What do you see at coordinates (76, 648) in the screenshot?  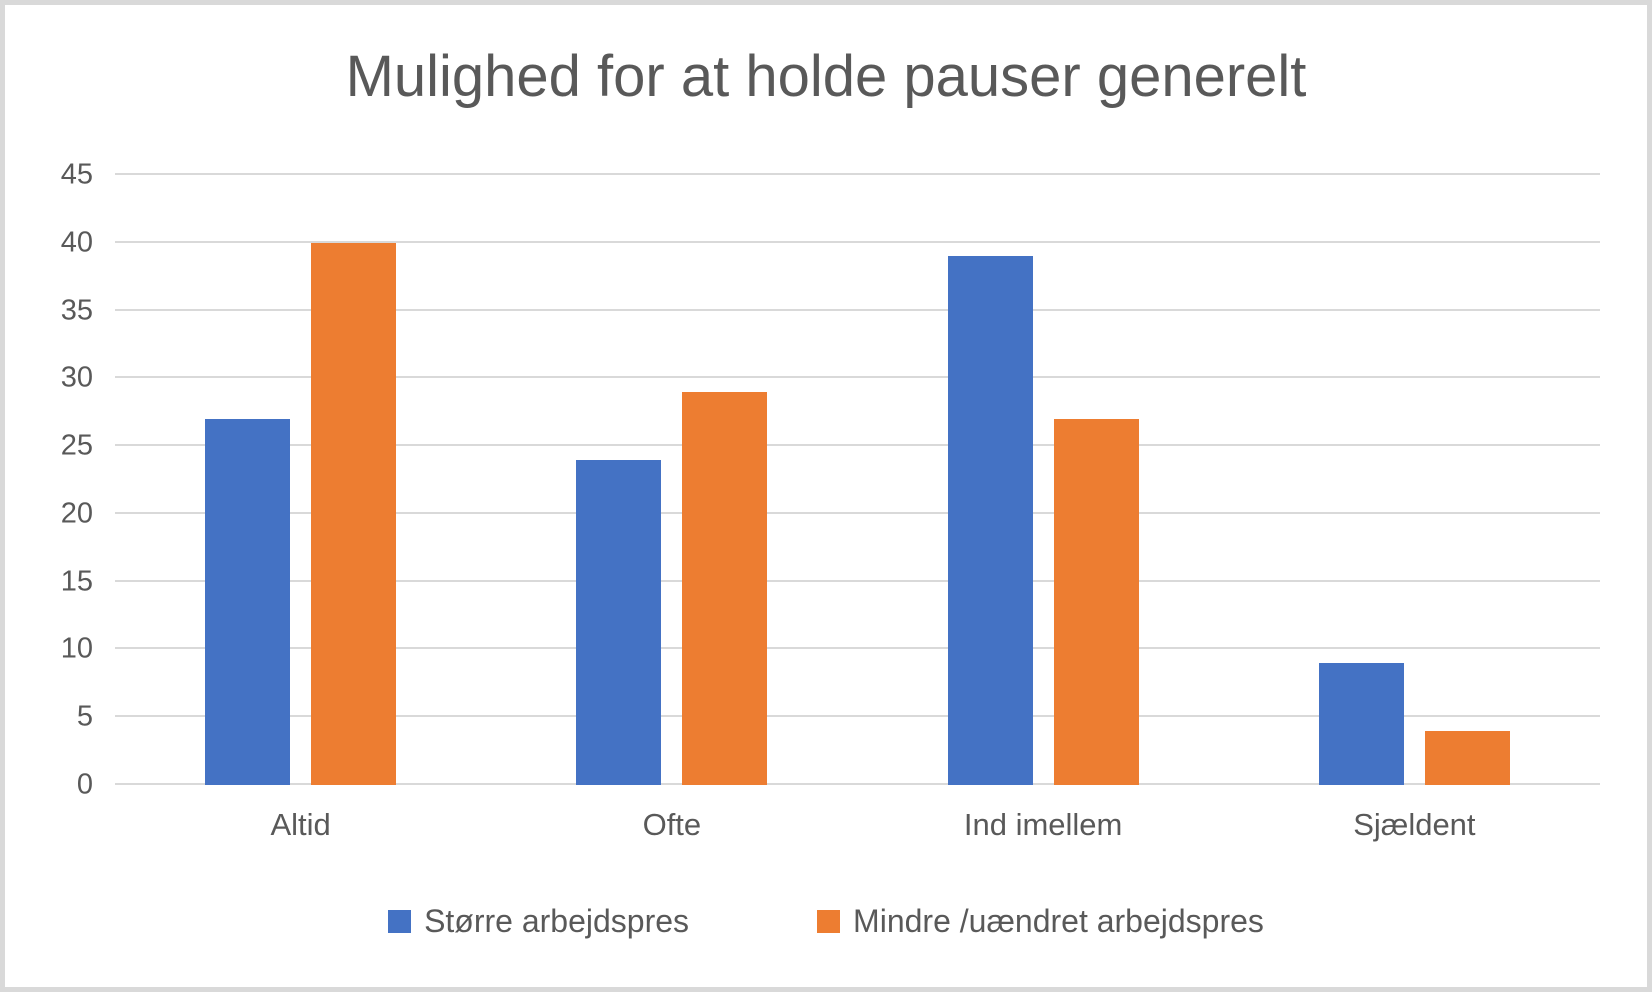 I see `y-tick-label: 10` at bounding box center [76, 648].